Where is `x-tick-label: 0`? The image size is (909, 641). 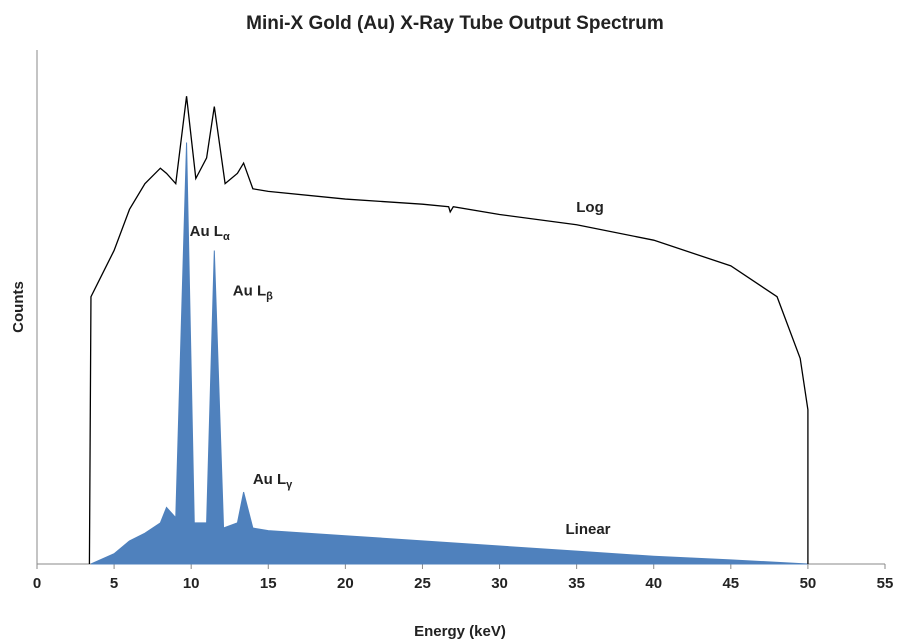
x-tick-label: 0 is located at coordinates (37, 583).